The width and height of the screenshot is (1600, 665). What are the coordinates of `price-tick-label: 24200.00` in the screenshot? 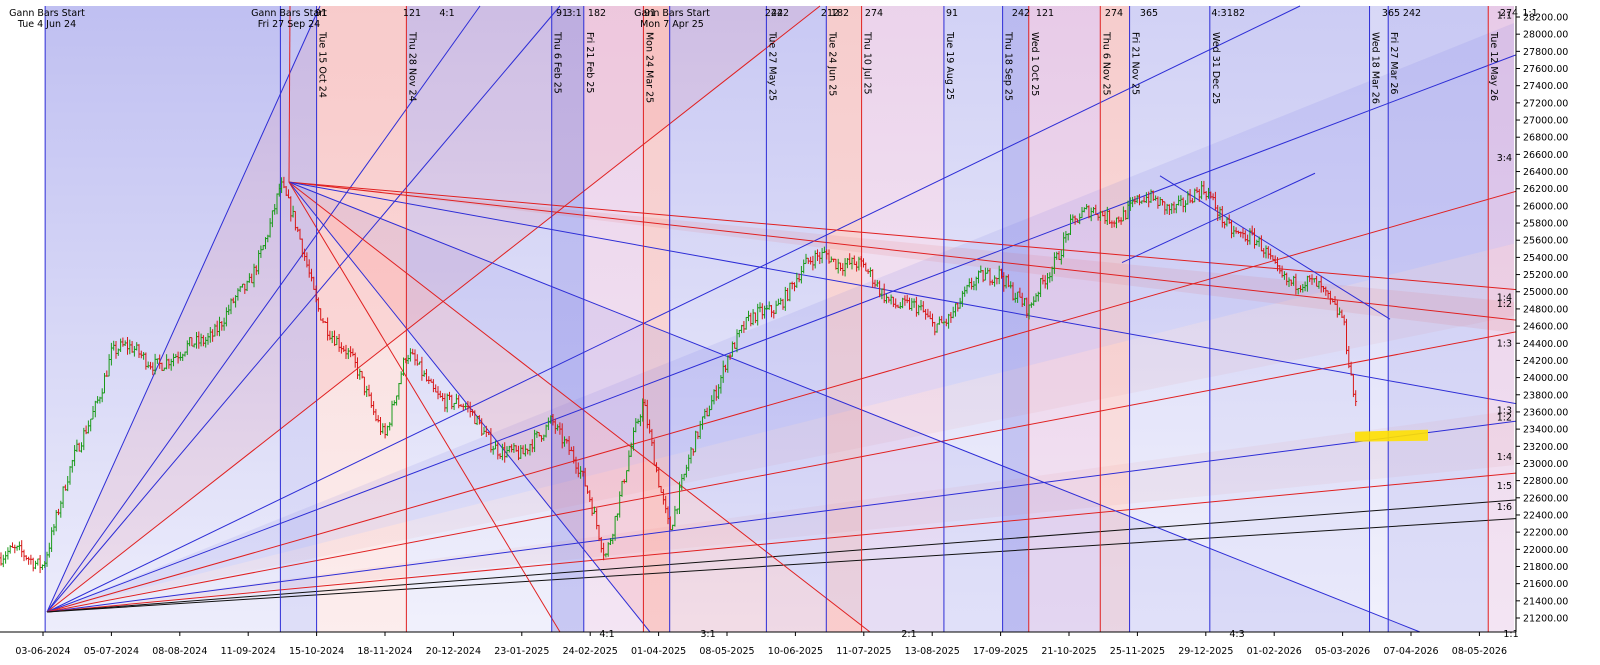 It's located at (1545, 361).